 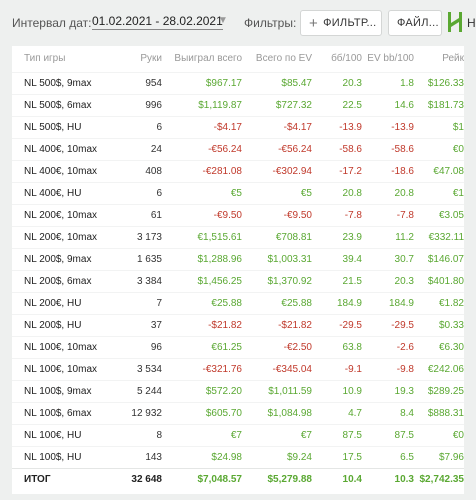 What do you see at coordinates (337, 390) in the screenshot?
I see `cell-bb100: 10.9` at bounding box center [337, 390].